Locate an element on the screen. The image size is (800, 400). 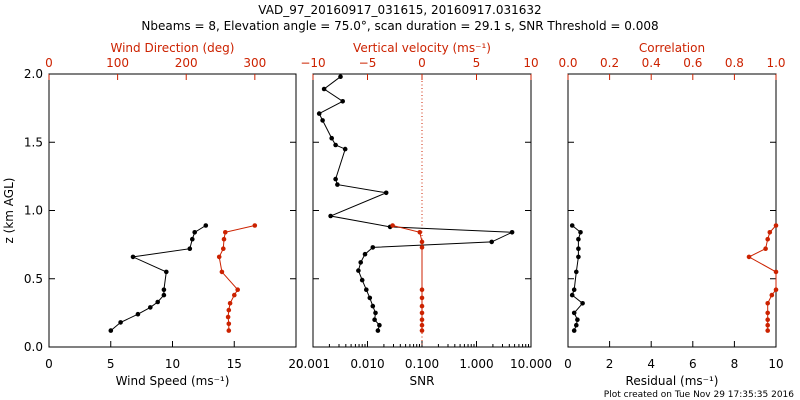
bottom-tick-label: 0 is located at coordinates (49, 364).